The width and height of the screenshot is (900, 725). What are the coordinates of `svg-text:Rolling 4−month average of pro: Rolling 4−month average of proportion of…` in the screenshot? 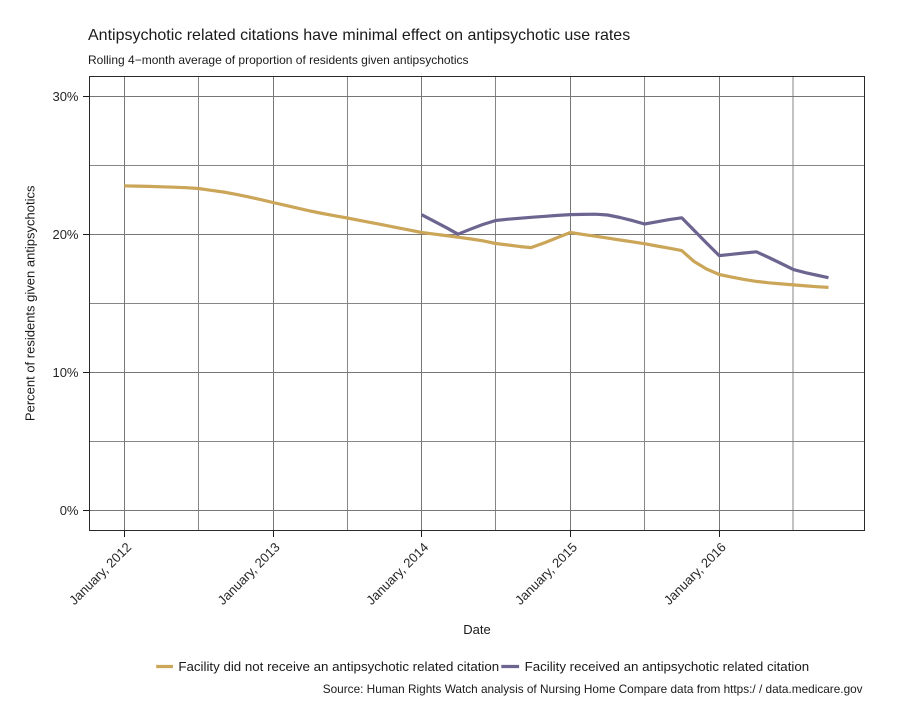 It's located at (278, 60).